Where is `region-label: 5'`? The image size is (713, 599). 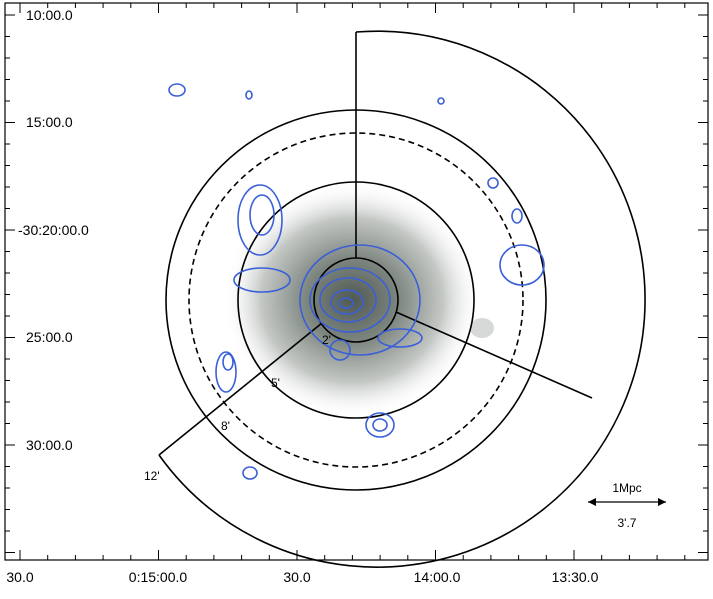 region-label: 5' is located at coordinates (275, 383).